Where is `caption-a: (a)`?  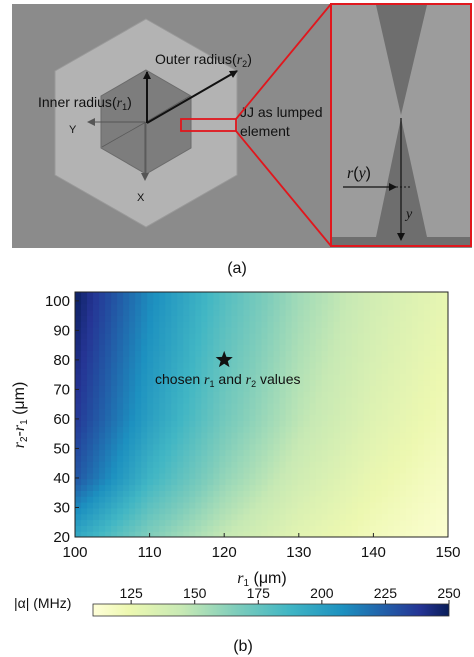
caption-a: (a) is located at coordinates (237, 268).